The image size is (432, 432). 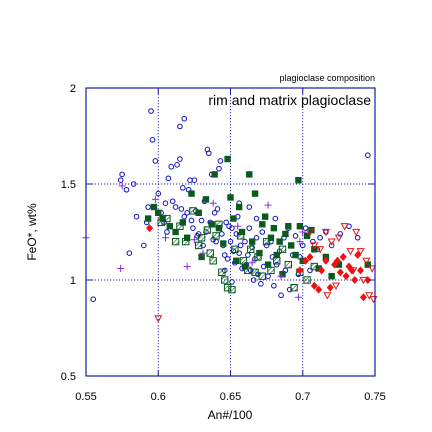 I want to click on x-tick-label: 0.75, so click(x=374, y=397).